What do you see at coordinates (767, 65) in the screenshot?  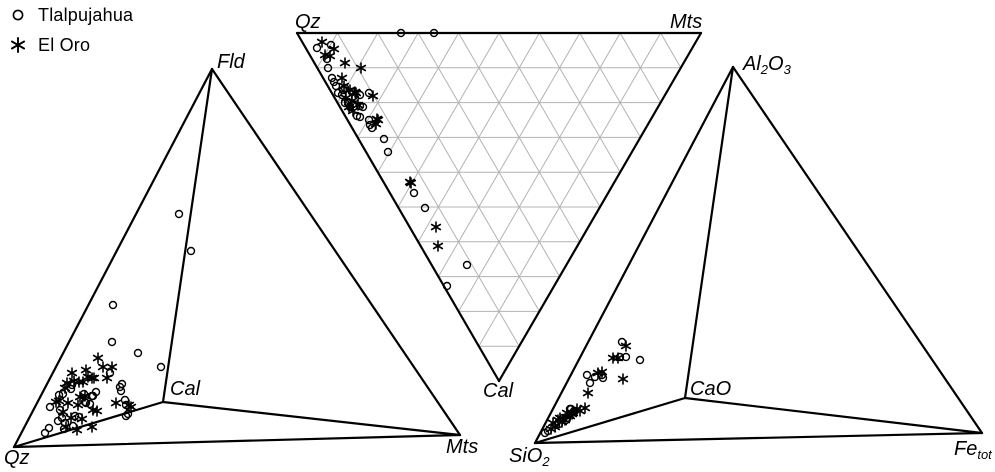 I see `vertex-label: Al2O3` at bounding box center [767, 65].